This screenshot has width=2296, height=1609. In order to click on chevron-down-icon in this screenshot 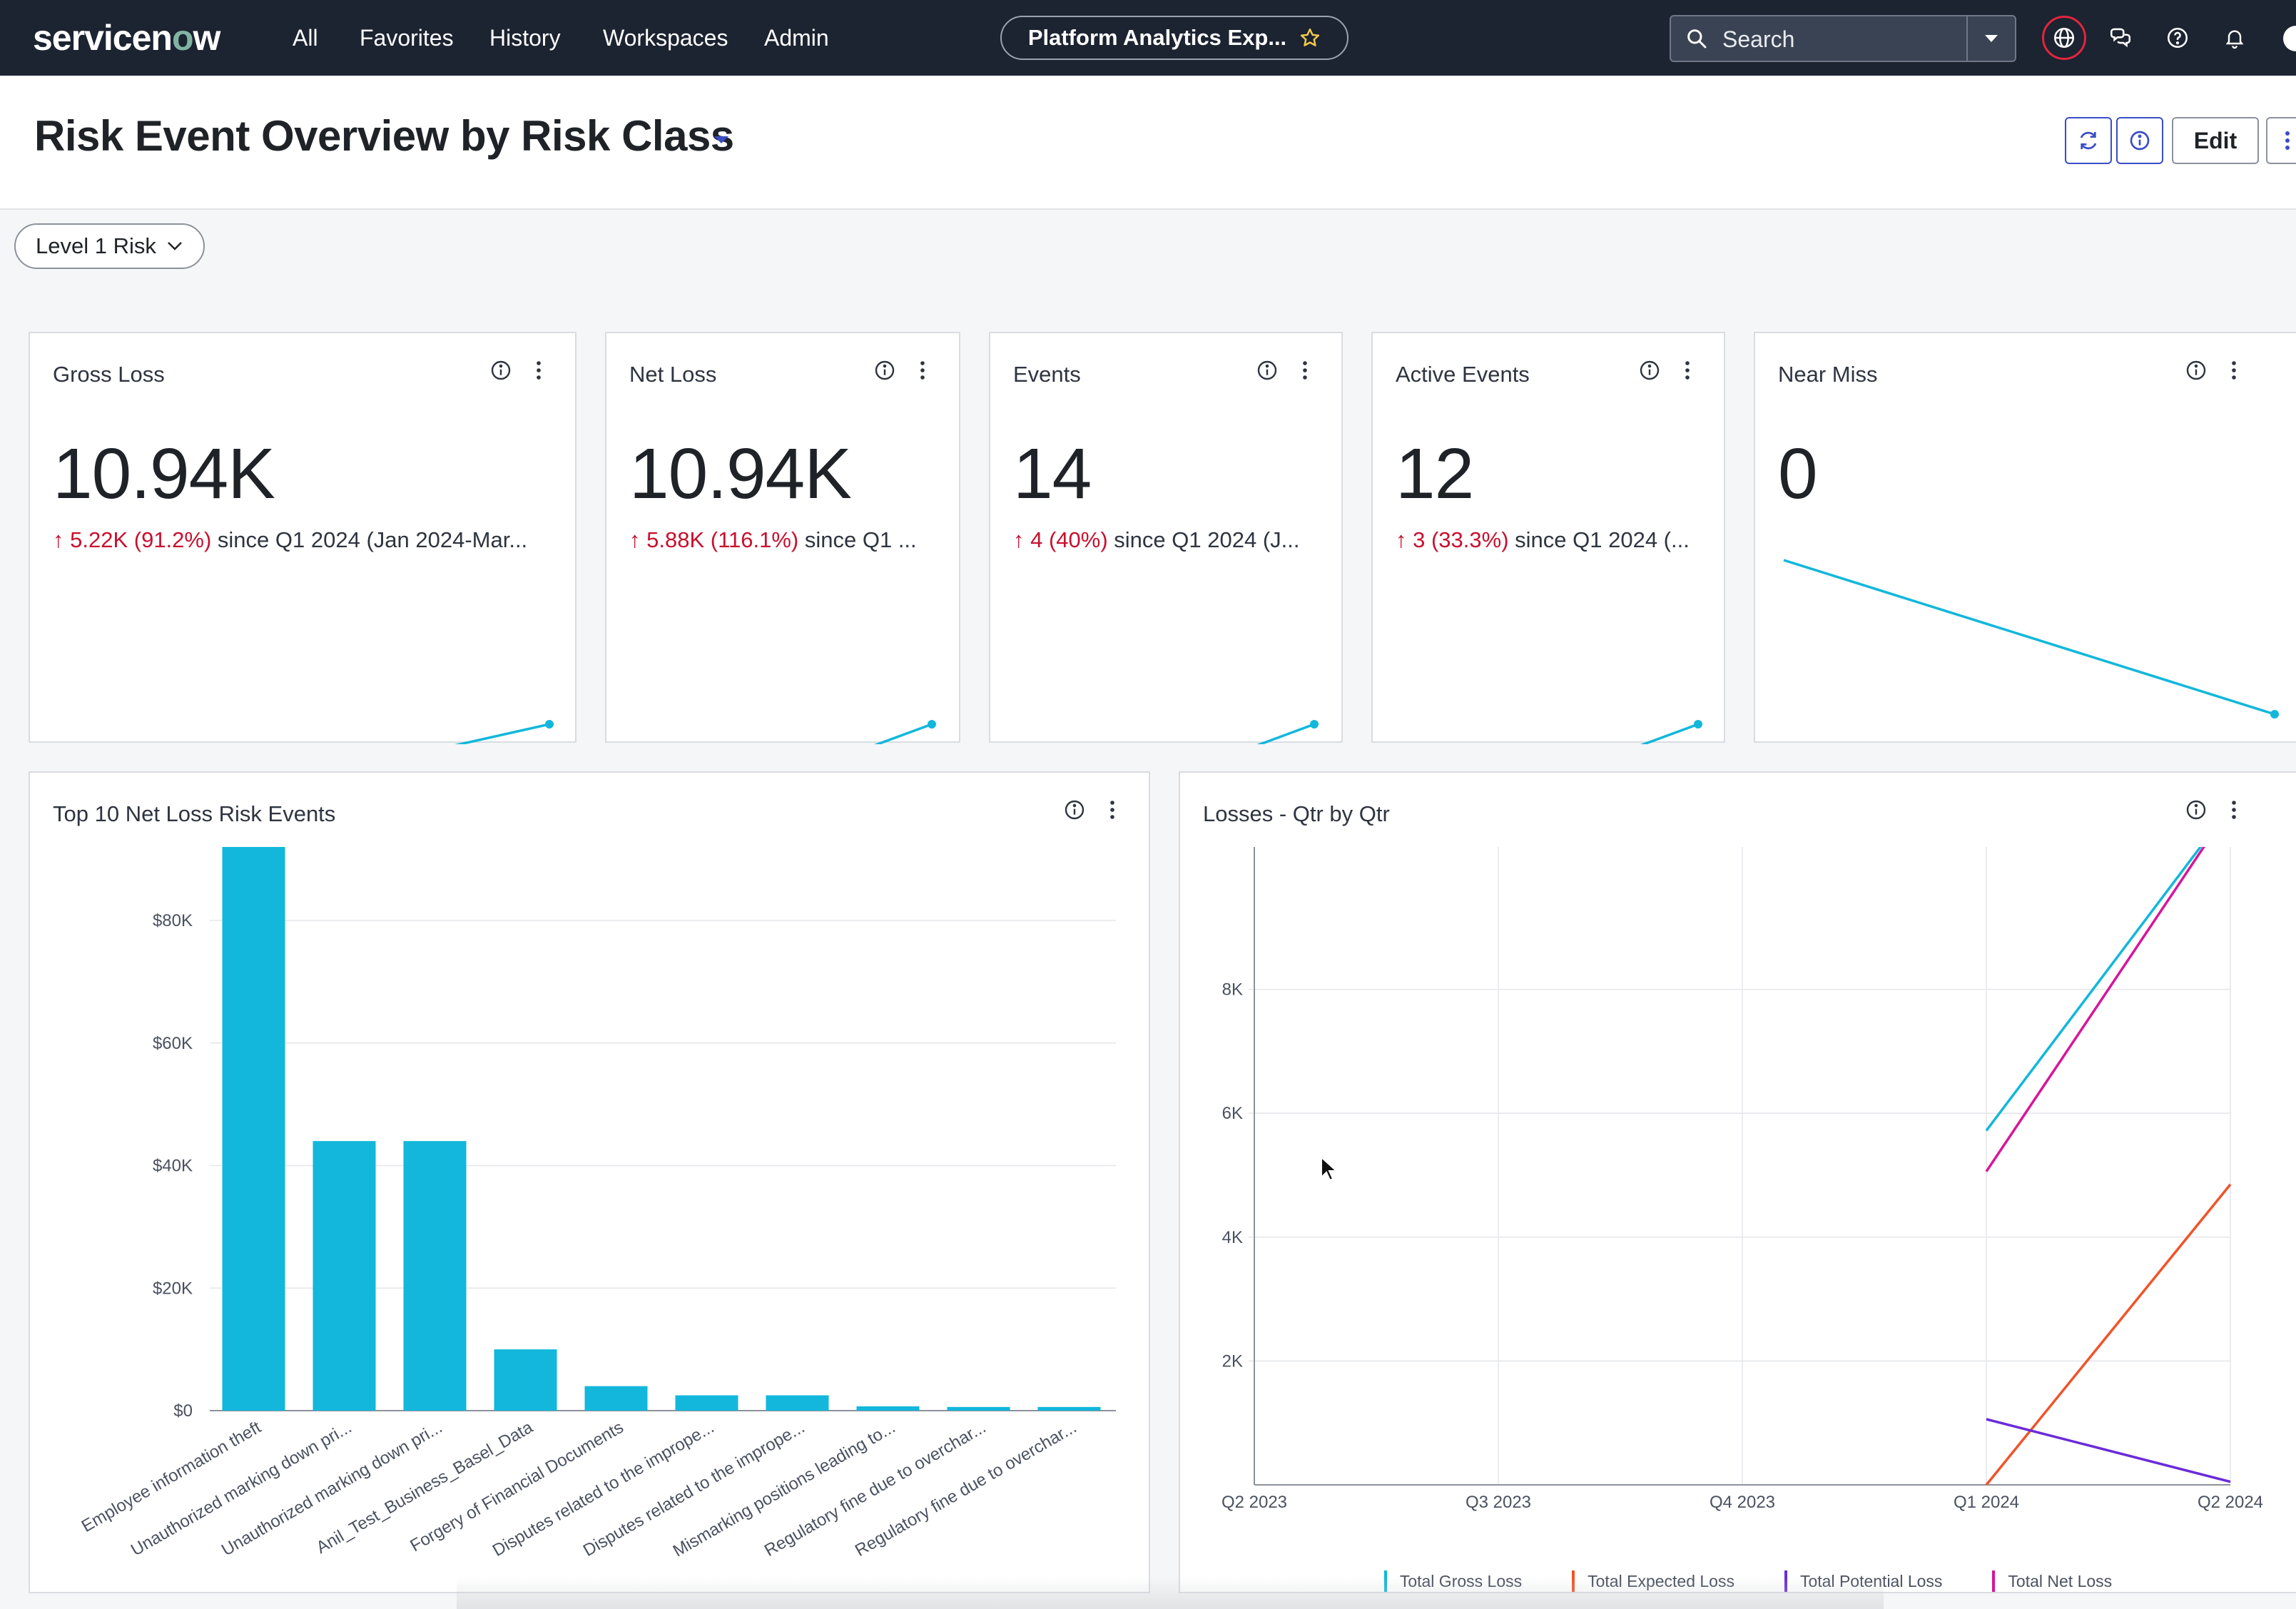, I will do `click(174, 246)`.